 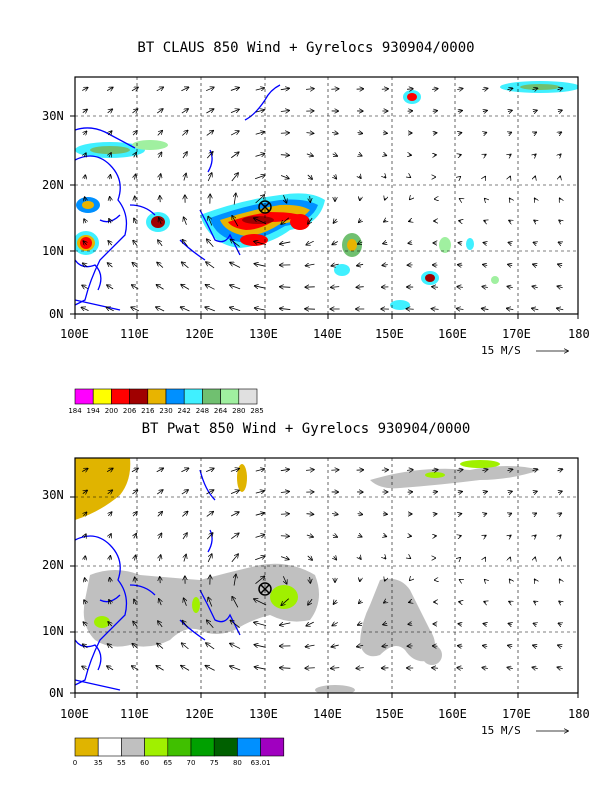 What do you see at coordinates (199, 714) in the screenshot?
I see `bottom-lon-label: 120E` at bounding box center [199, 714].